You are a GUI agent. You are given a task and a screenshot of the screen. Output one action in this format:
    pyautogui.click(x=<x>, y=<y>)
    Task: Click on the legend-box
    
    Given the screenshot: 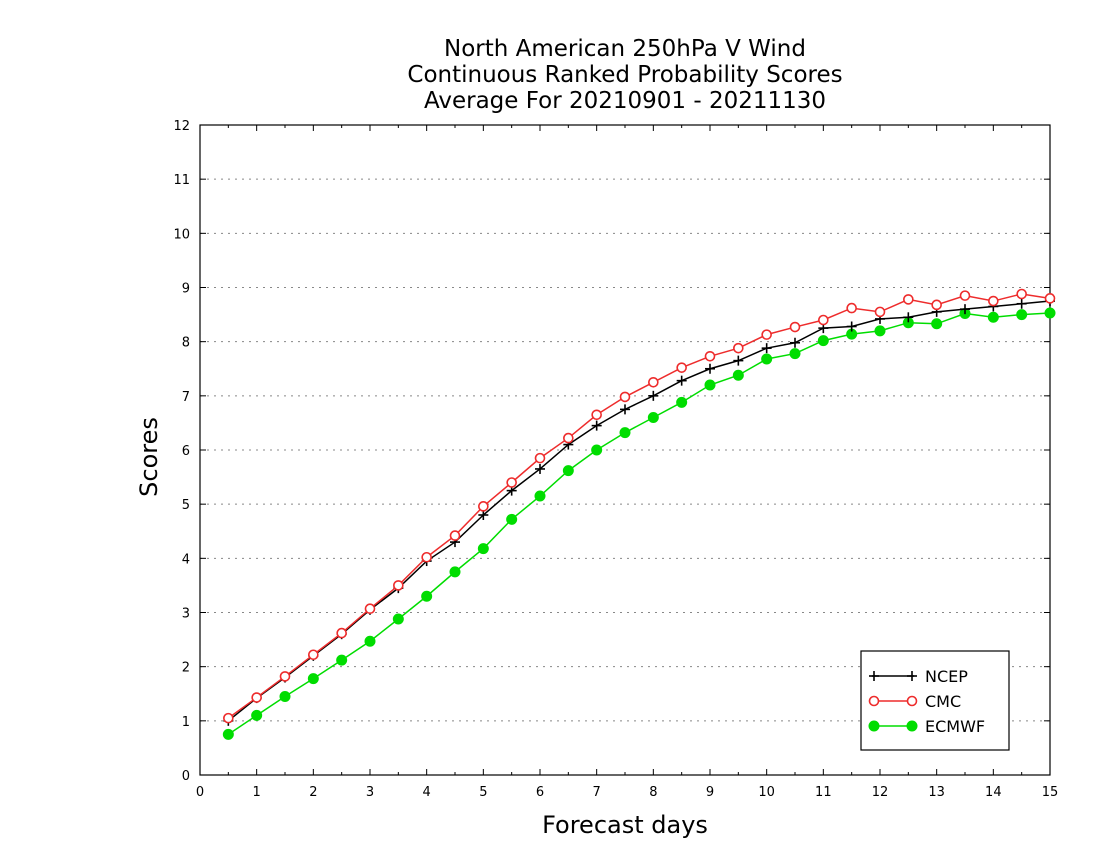 What is the action you would take?
    pyautogui.click(x=935, y=700)
    